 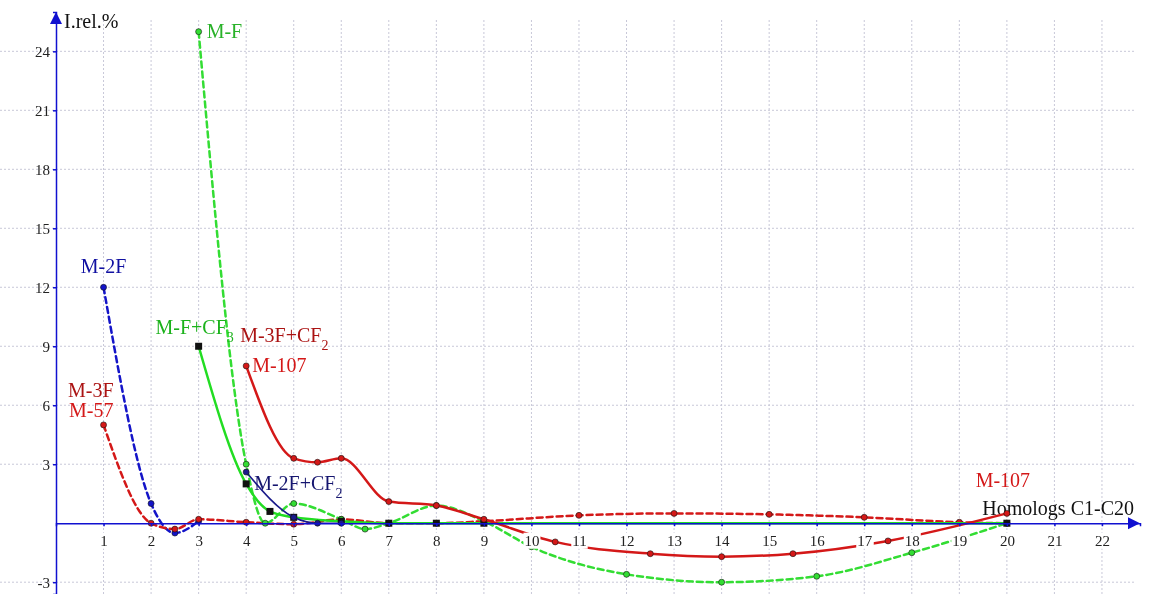 What do you see at coordinates (1007, 540) in the screenshot?
I see `x-tick-label: 20` at bounding box center [1007, 540].